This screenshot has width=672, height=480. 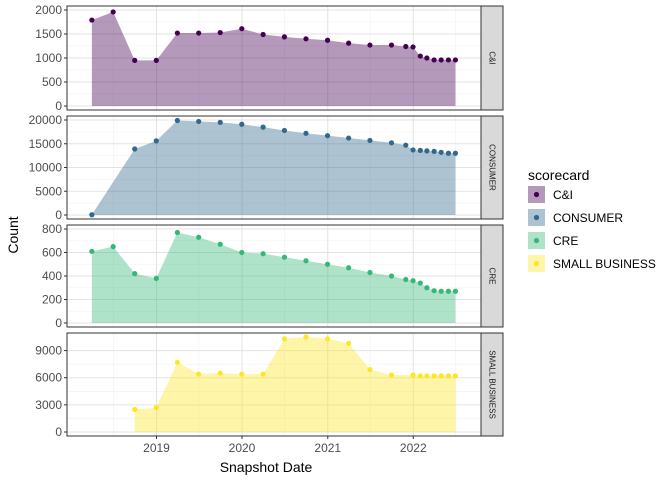 I want to click on y-tick-label: 15000, so click(x=46, y=144).